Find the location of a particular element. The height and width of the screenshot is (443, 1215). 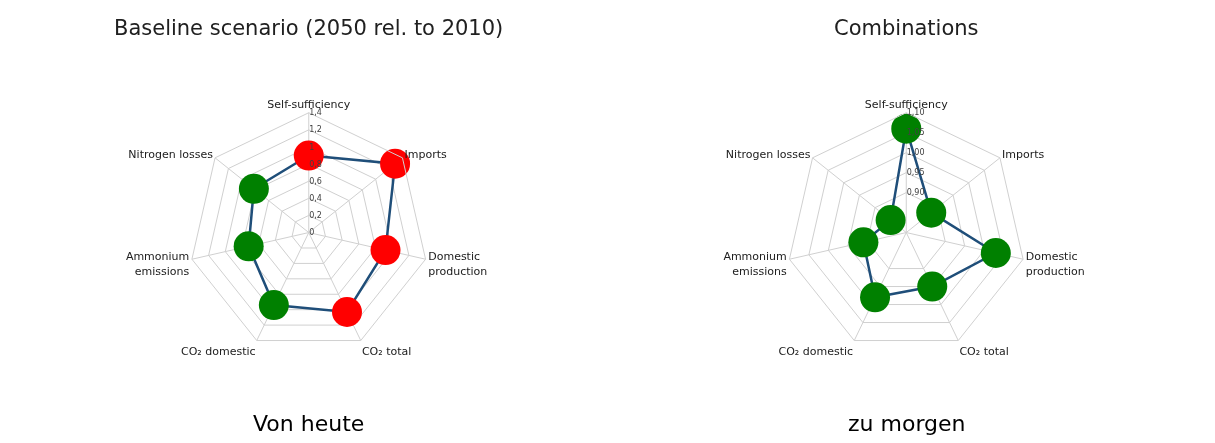

y-tick-label: 0,6 is located at coordinates (315, 181).